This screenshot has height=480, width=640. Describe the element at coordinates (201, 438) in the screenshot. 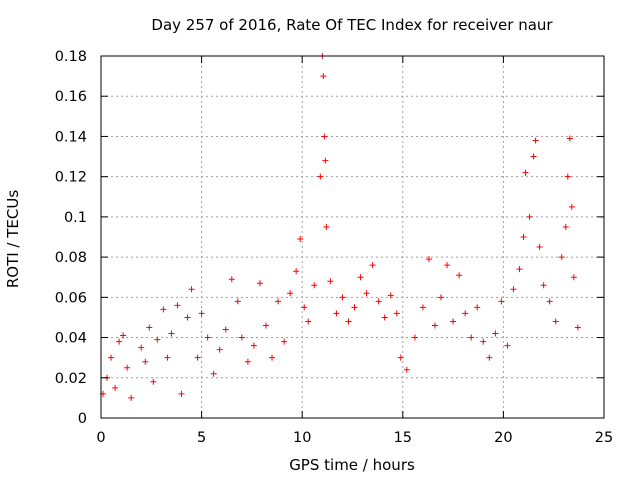

I see `x-tick-label: 5` at that location.